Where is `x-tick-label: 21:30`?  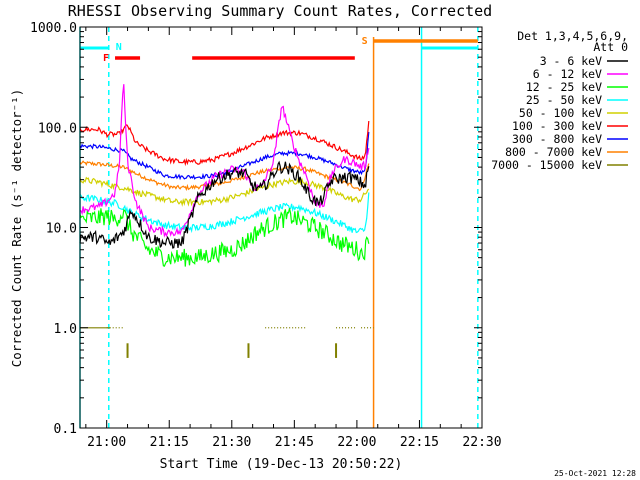
x-tick-label: 21:30 is located at coordinates (231, 442).